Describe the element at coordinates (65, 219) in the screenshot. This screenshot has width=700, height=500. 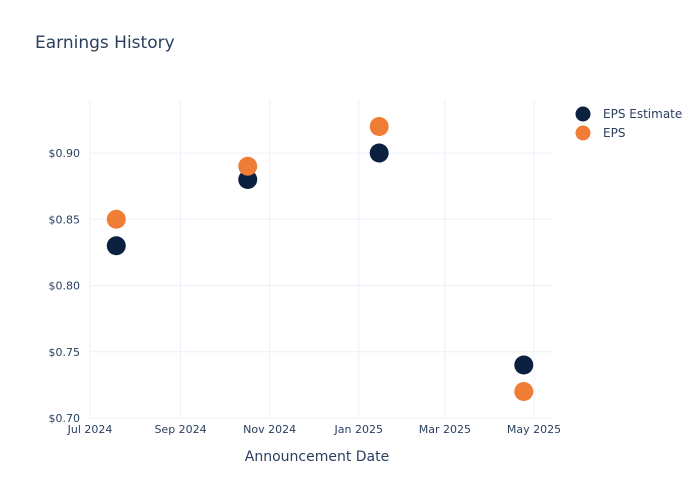
I see `y-tick-label: $0.85` at that location.